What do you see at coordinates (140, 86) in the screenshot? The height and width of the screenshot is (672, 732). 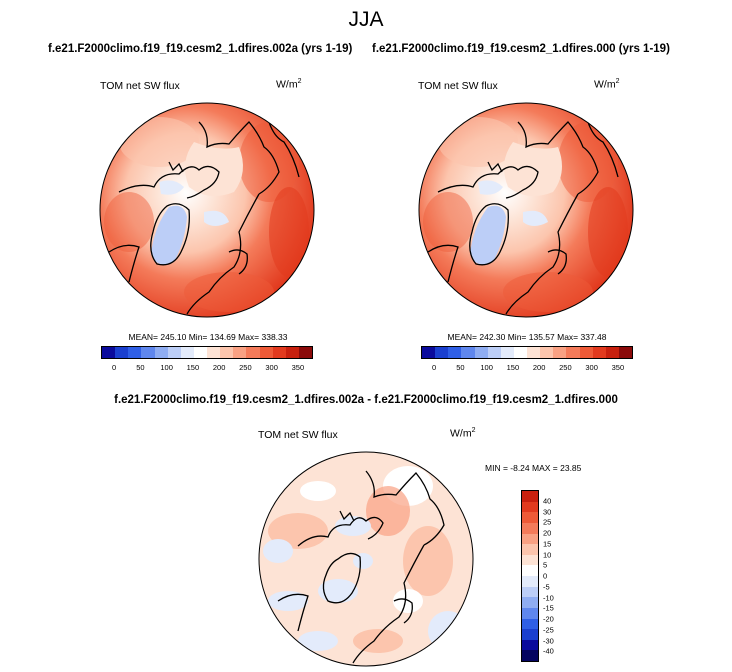 I see `variable-label-left: TOM net SW flux` at bounding box center [140, 86].